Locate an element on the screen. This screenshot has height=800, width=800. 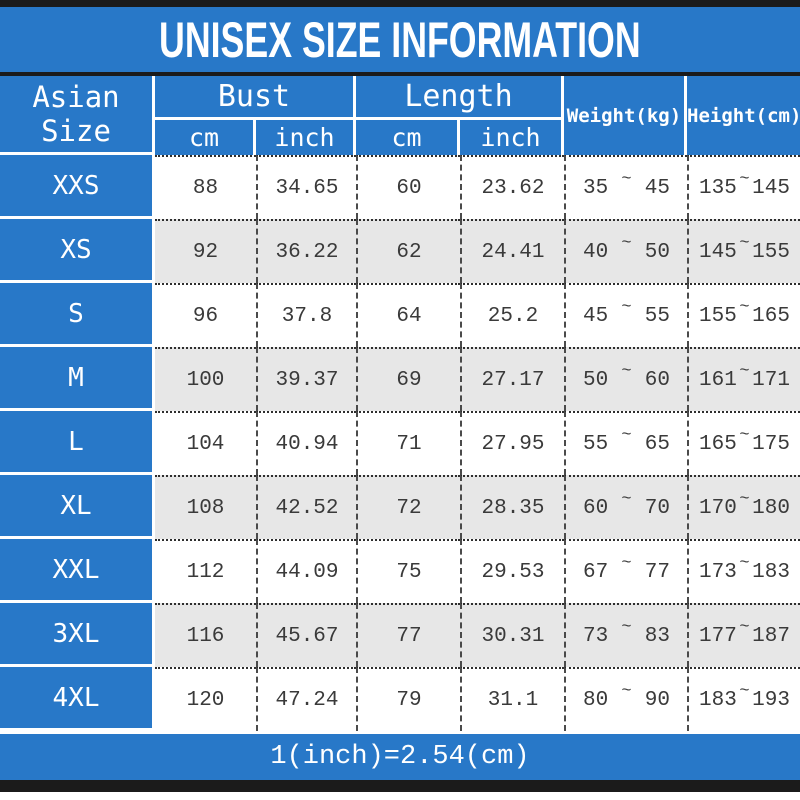
height-min: 165 is located at coordinates (718, 444).